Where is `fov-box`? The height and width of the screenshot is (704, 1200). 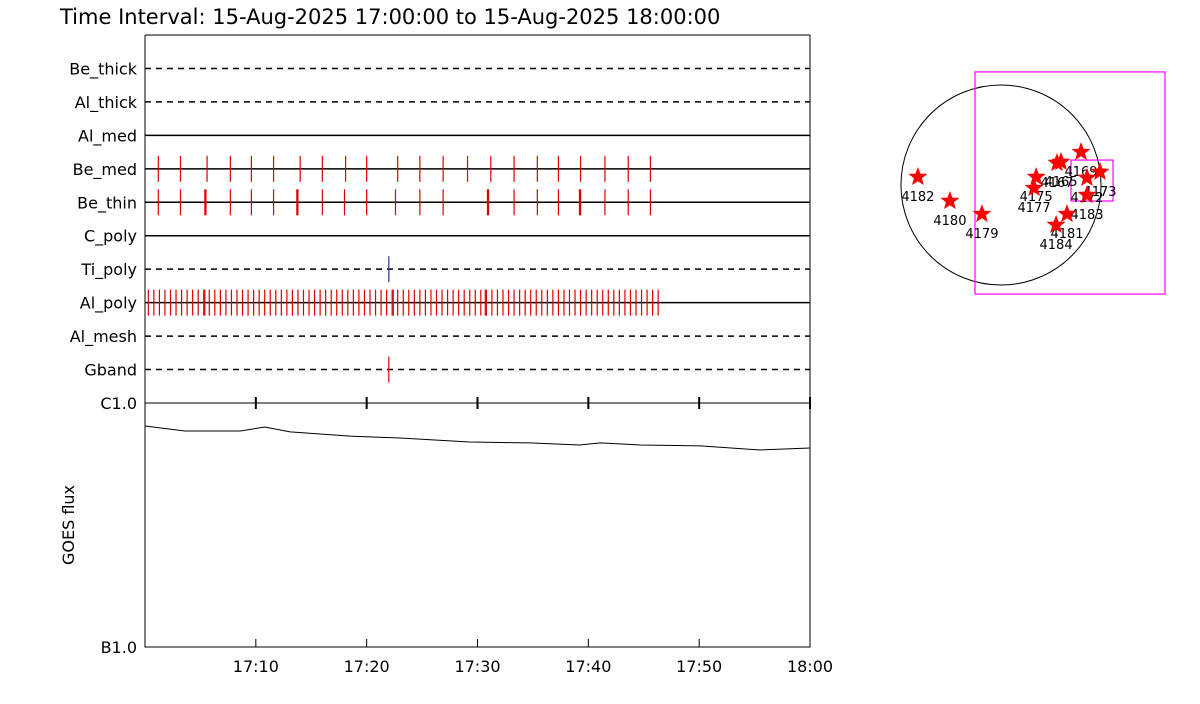
fov-box is located at coordinates (1070, 183).